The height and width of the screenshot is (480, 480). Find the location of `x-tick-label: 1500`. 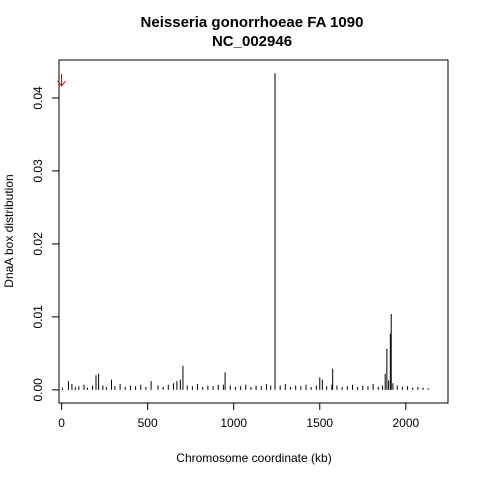

x-tick-label: 1500 is located at coordinates (319, 423).